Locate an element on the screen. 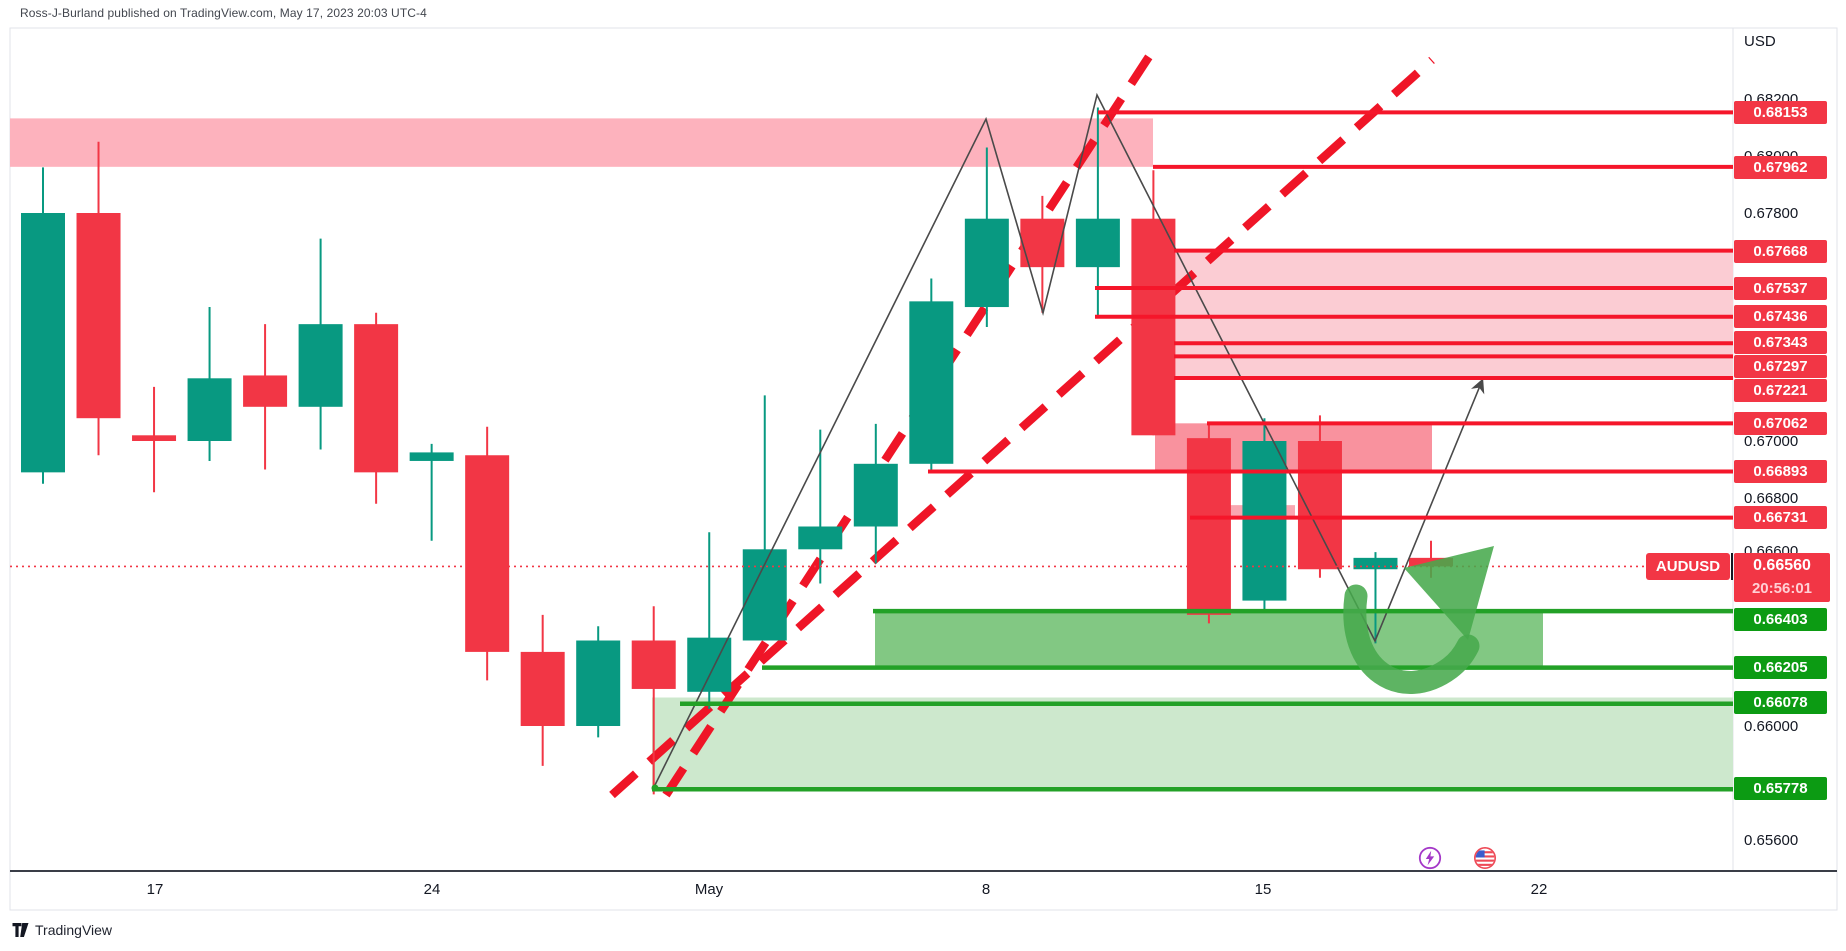 The width and height of the screenshot is (1846, 951). resistance-price-label: 0.67436 is located at coordinates (1780, 316).